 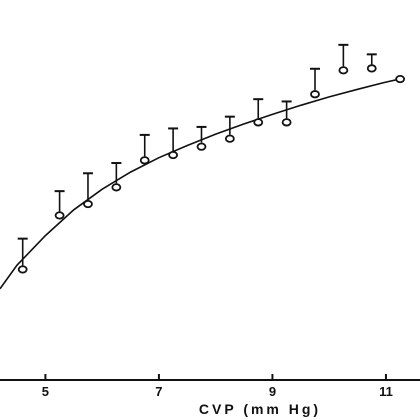 What do you see at coordinates (260, 409) in the screenshot?
I see `x-axis-title: CVP (mm Hg)` at bounding box center [260, 409].